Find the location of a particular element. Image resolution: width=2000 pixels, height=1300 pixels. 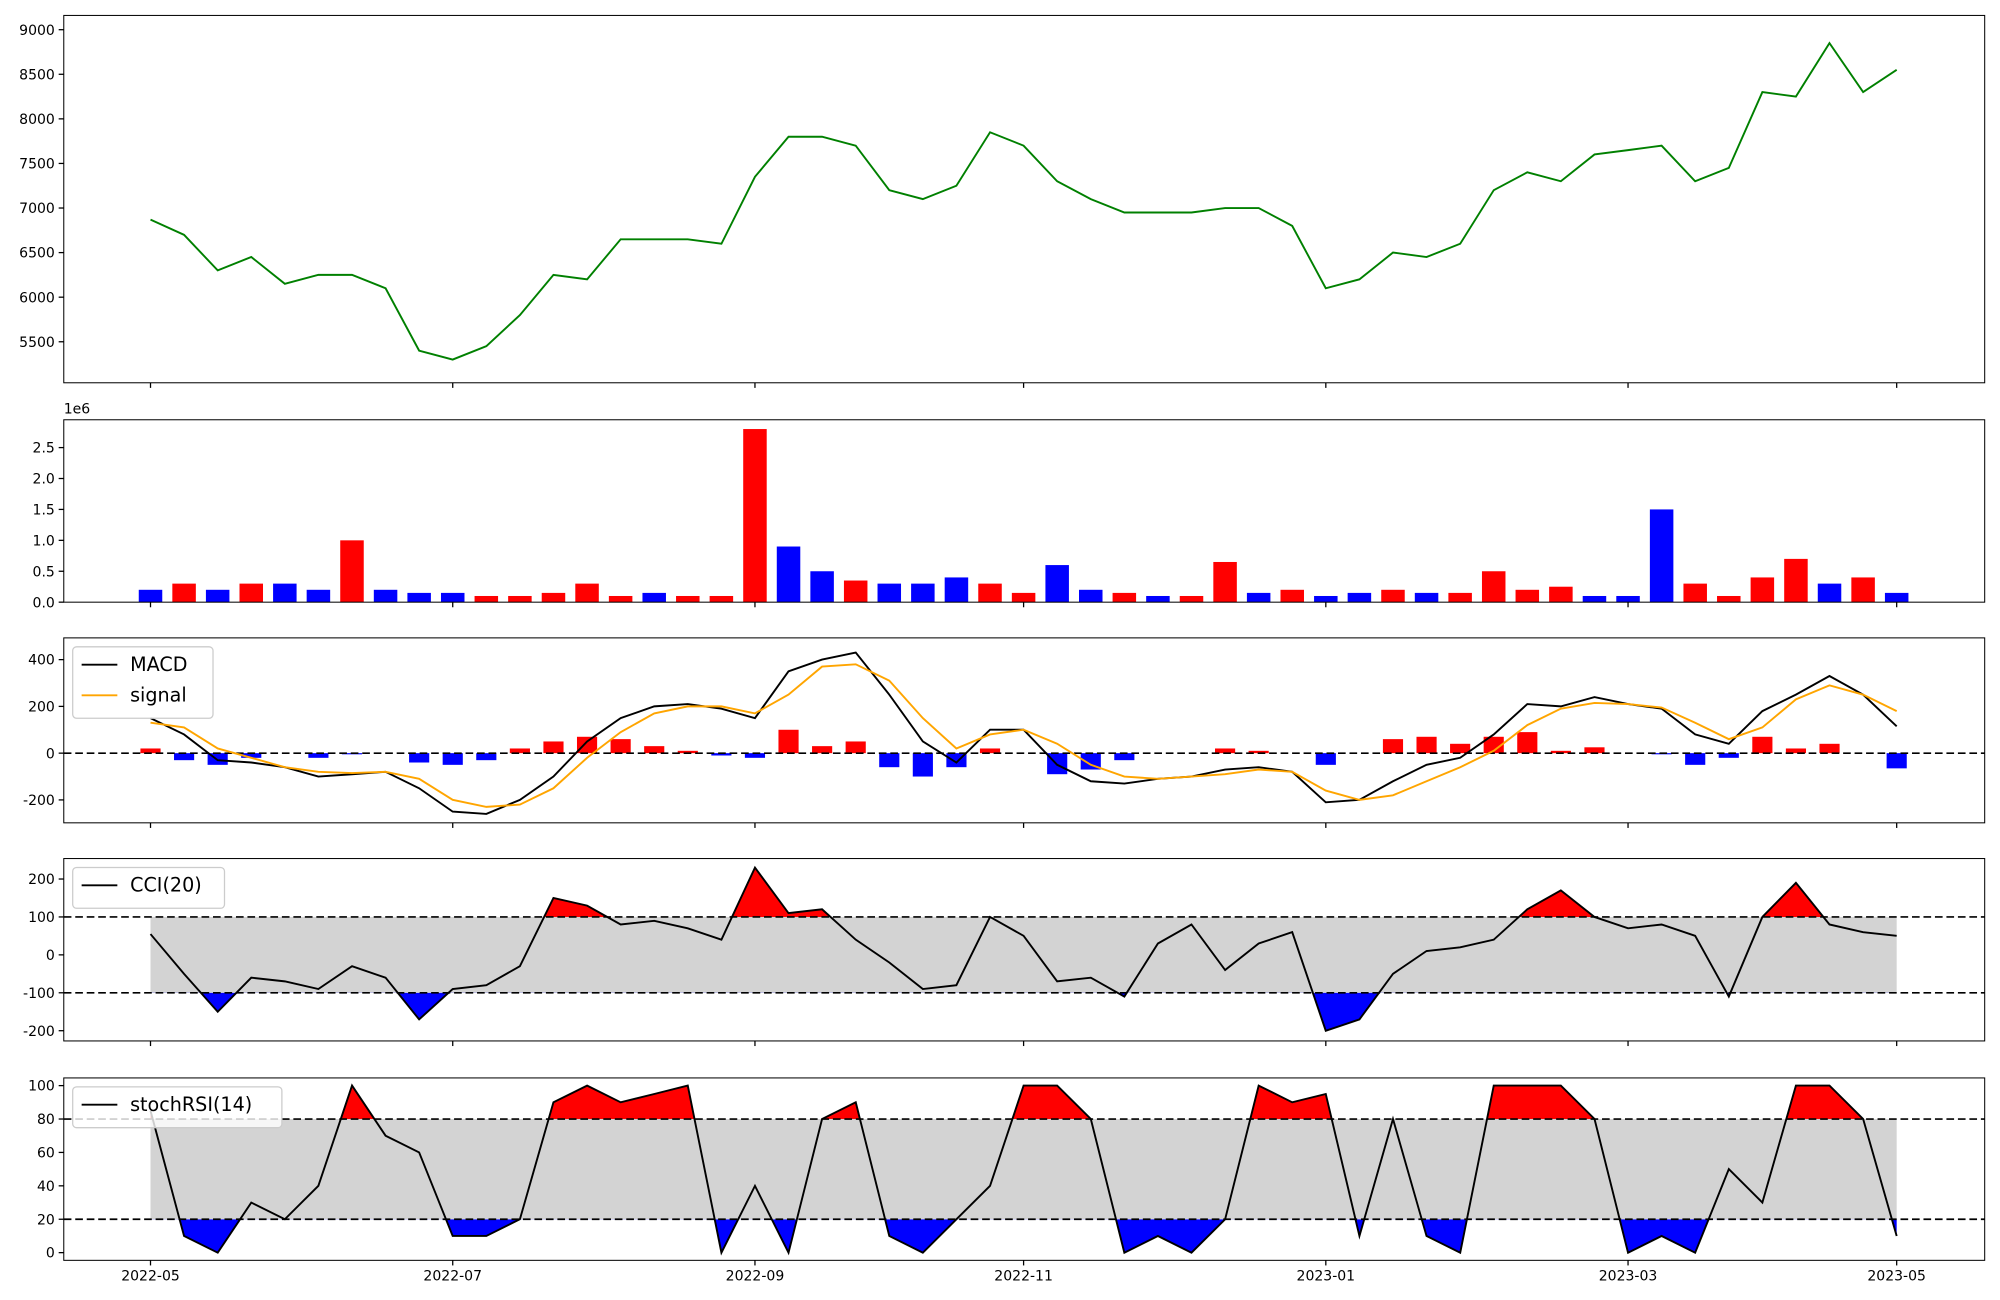

oversold-fill is located at coordinates (1023, 1236).